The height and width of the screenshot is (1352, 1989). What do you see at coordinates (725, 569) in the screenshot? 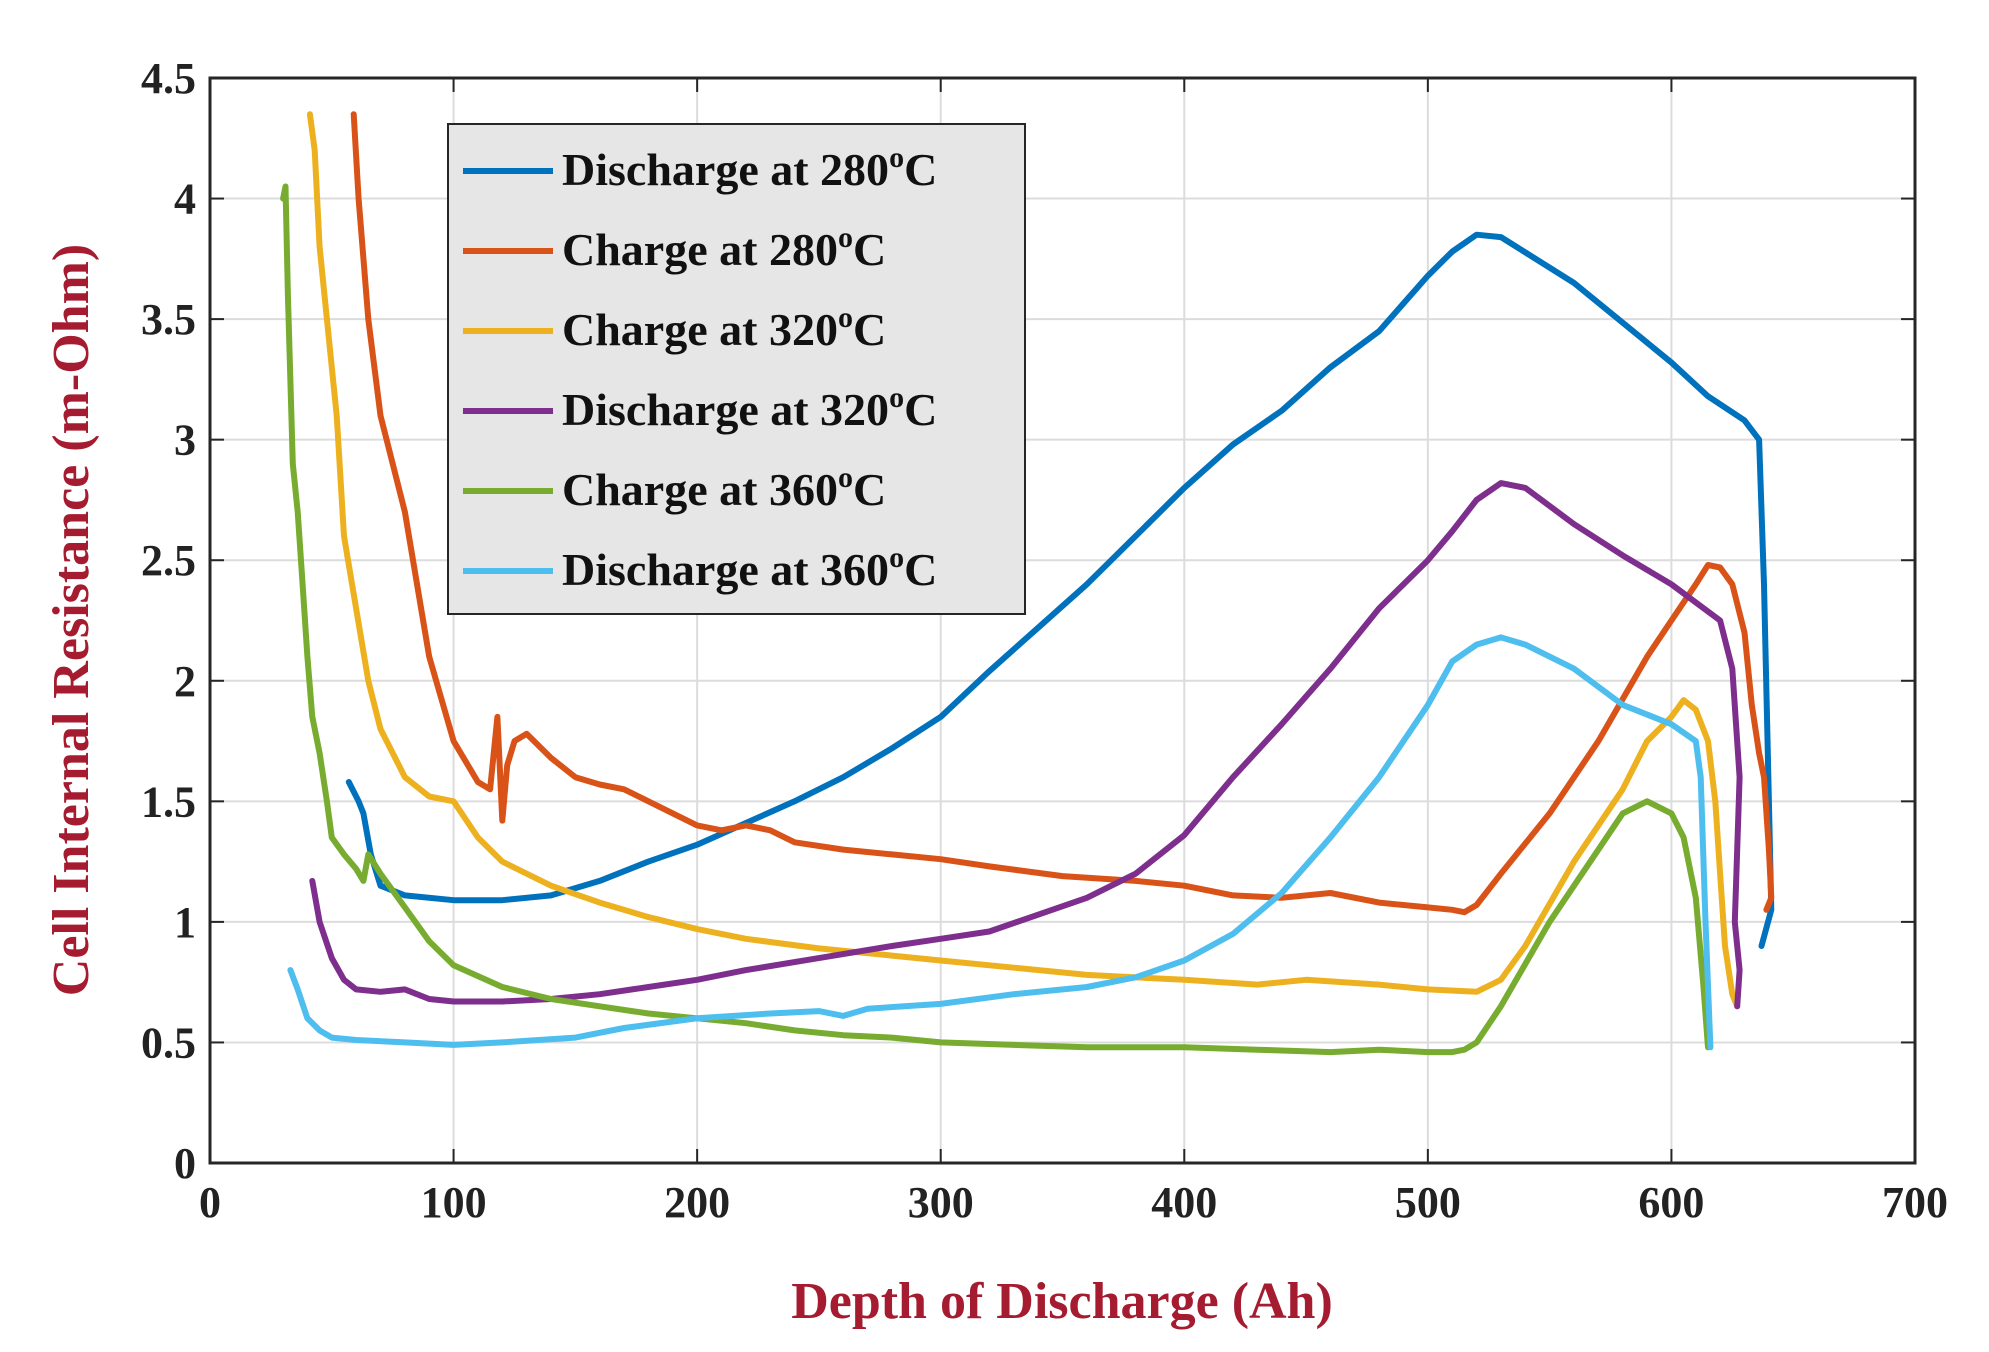
I see `legend-label: Discharge at 360` at bounding box center [725, 569].